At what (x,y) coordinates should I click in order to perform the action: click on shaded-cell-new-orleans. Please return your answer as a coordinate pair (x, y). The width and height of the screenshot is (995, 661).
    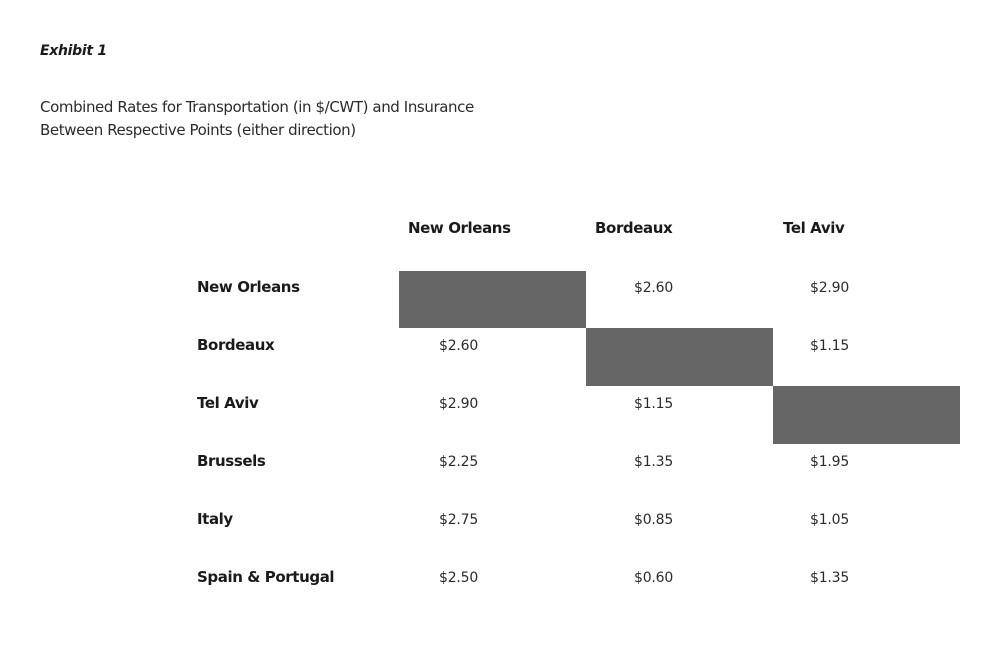
    Looking at the image, I should click on (492, 299).